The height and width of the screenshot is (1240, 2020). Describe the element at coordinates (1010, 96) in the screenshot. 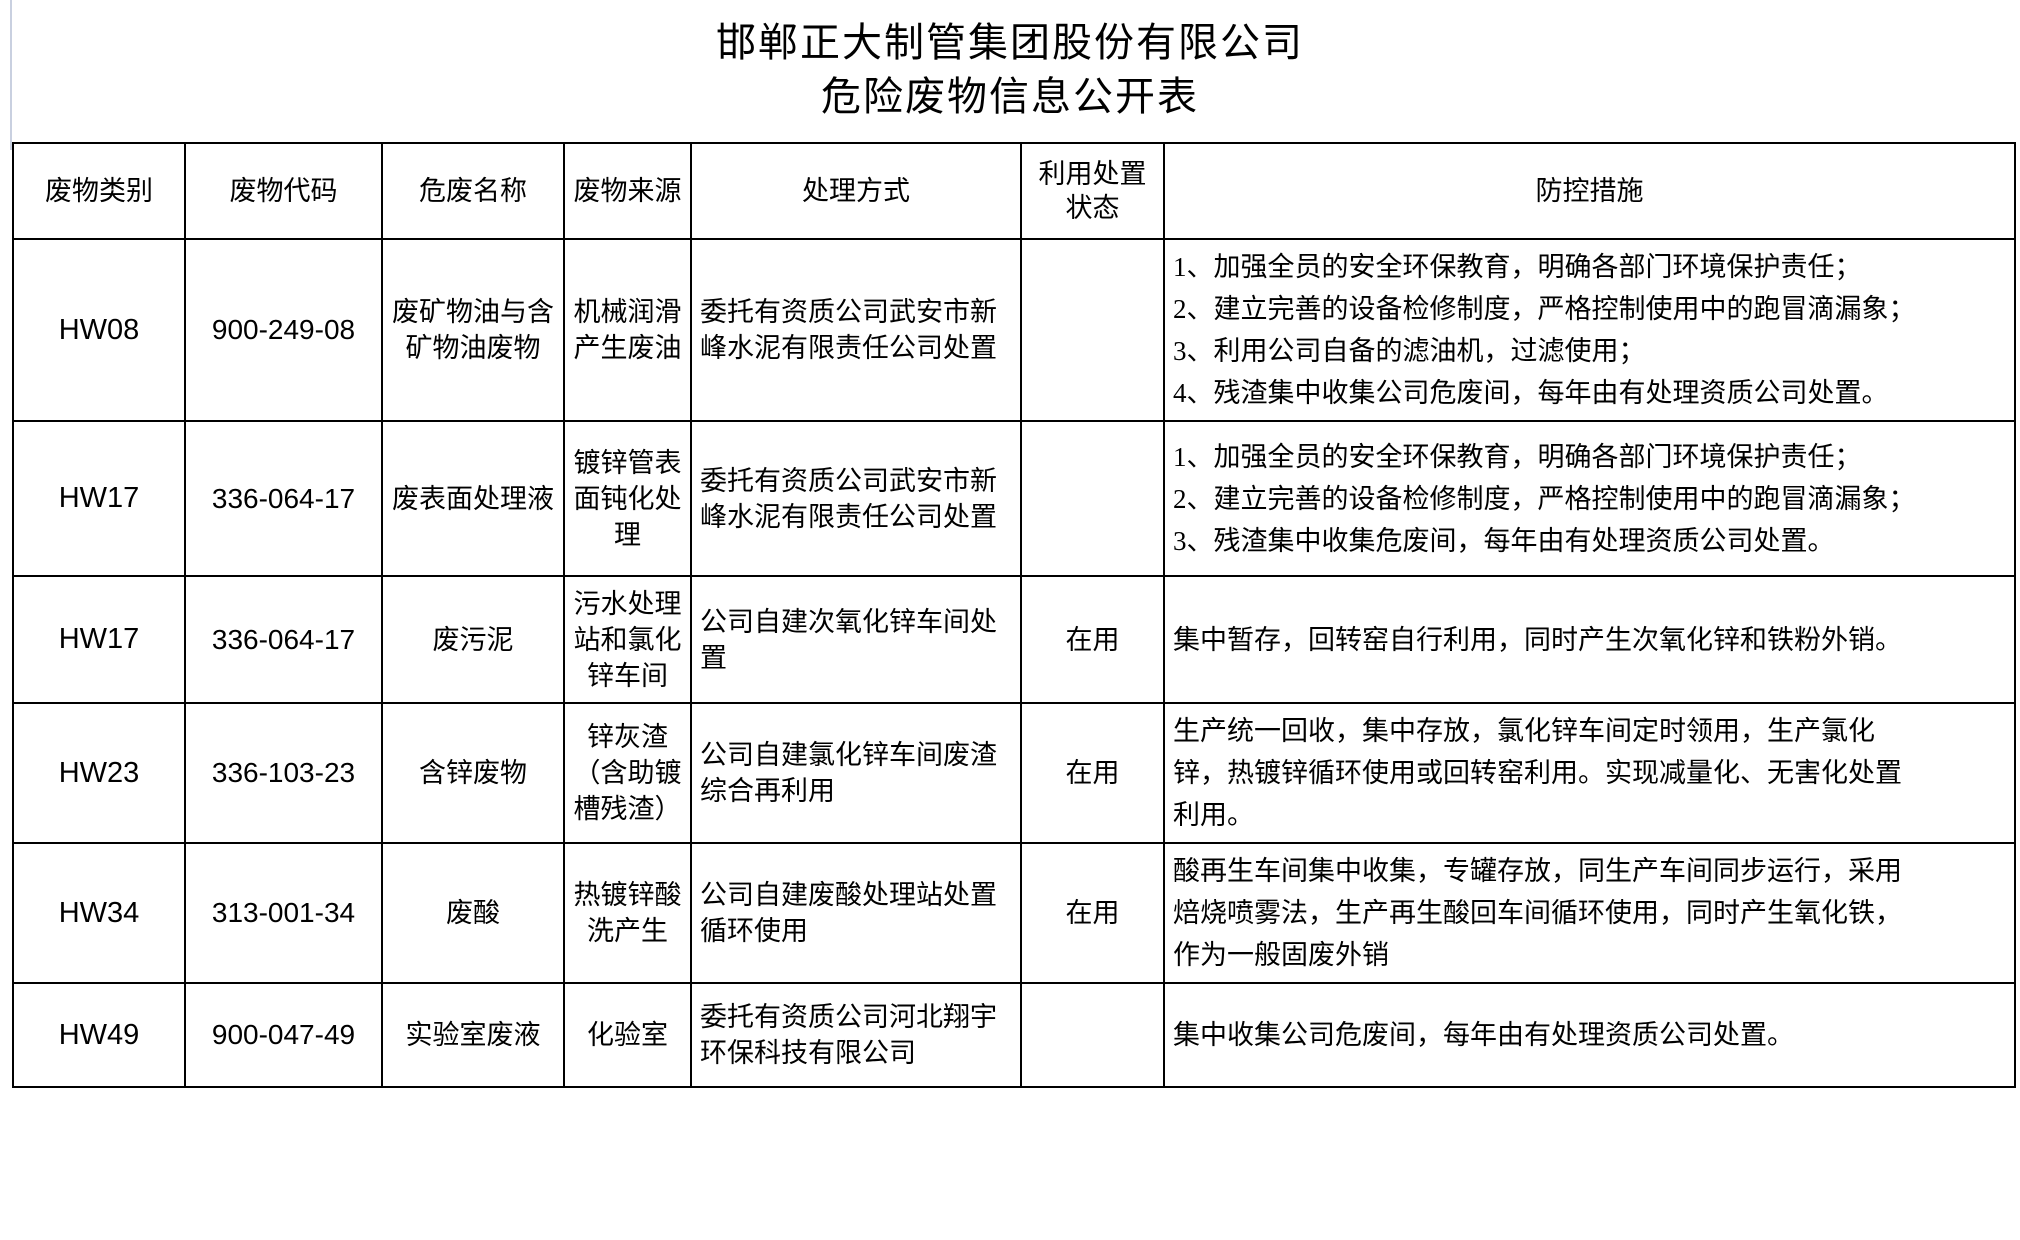

I see `page-title-line-2: 危险废物信息公开表` at that location.